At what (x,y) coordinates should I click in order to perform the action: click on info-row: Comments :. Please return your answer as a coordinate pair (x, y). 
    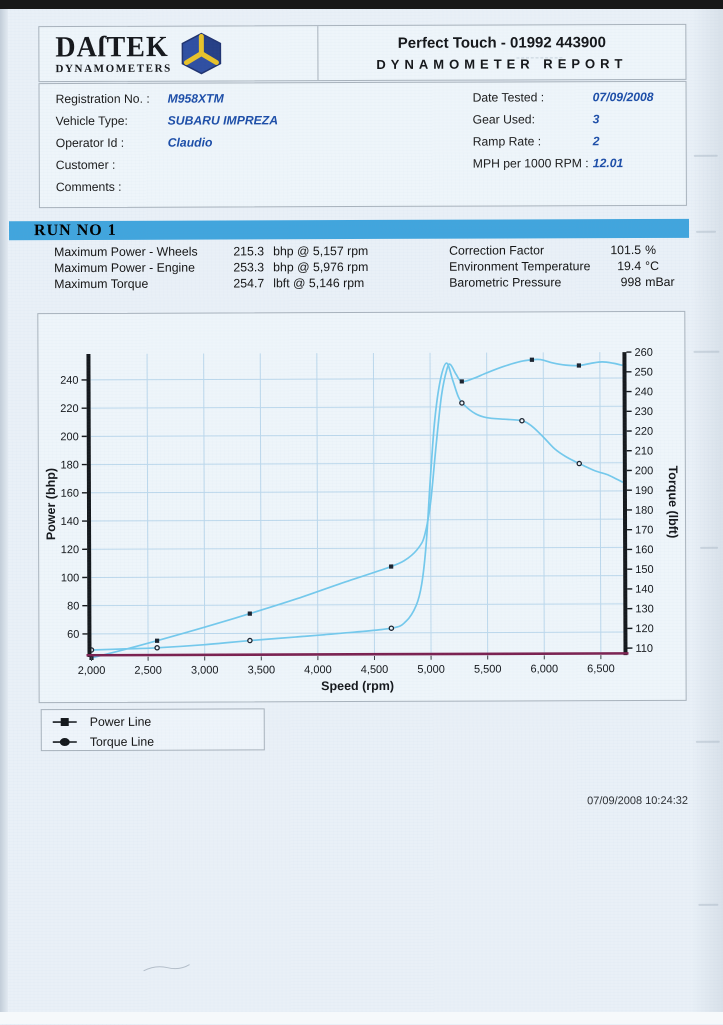
    Looking at the image, I should click on (89, 187).